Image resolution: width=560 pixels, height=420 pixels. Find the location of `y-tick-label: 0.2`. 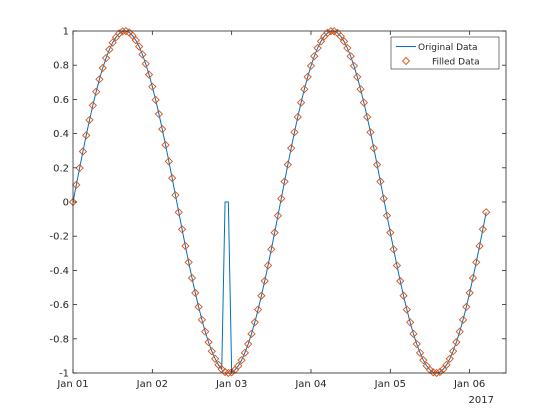

y-tick-label: 0.2 is located at coordinates (61, 168).